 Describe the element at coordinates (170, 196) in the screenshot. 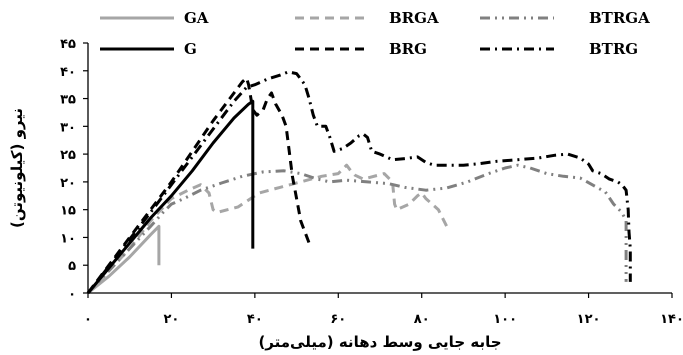

I see `series-g-line` at that location.